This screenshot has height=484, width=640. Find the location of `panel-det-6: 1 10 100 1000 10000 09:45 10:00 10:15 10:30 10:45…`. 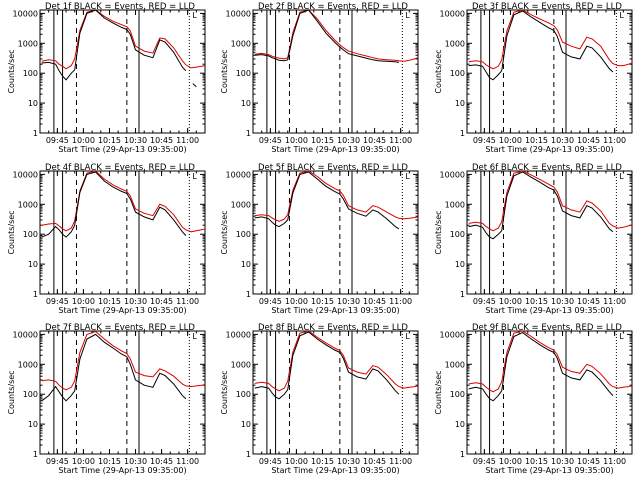

panel-det-6: 1 10 100 1000 10000 09:45 10:00 10:15 10:30 10:45… is located at coordinates (533, 239).